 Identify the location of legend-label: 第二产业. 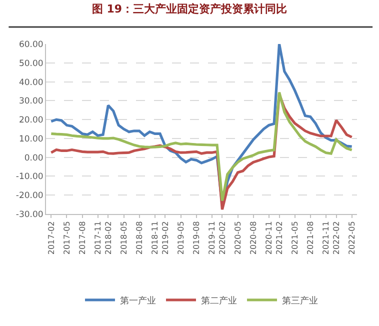
(219, 300).